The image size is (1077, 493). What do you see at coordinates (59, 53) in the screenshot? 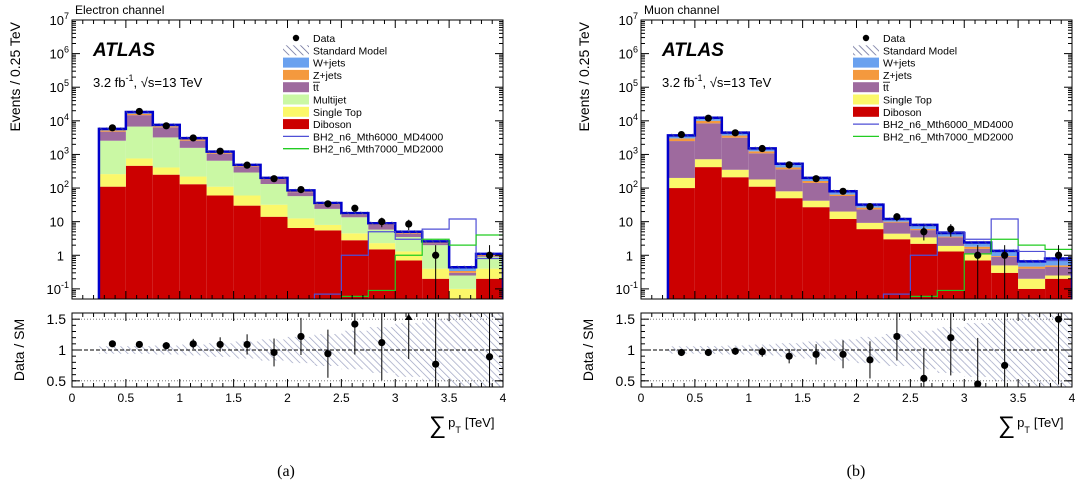
I see `y-tick-label: 10⁶` at bounding box center [59, 53].